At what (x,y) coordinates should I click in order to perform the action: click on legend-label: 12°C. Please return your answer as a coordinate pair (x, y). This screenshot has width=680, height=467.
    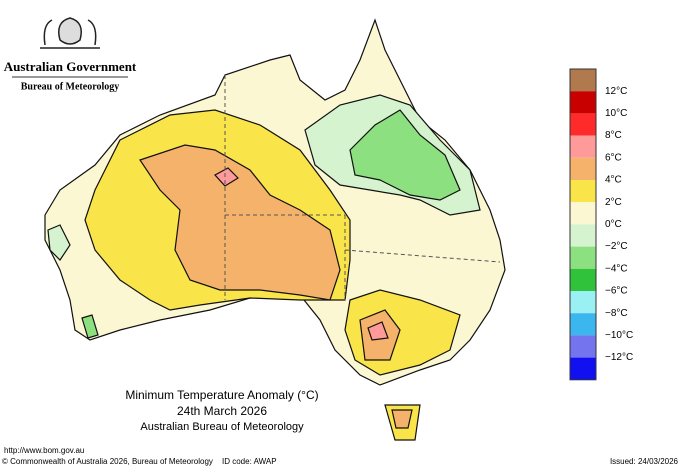
    Looking at the image, I should click on (616, 91).